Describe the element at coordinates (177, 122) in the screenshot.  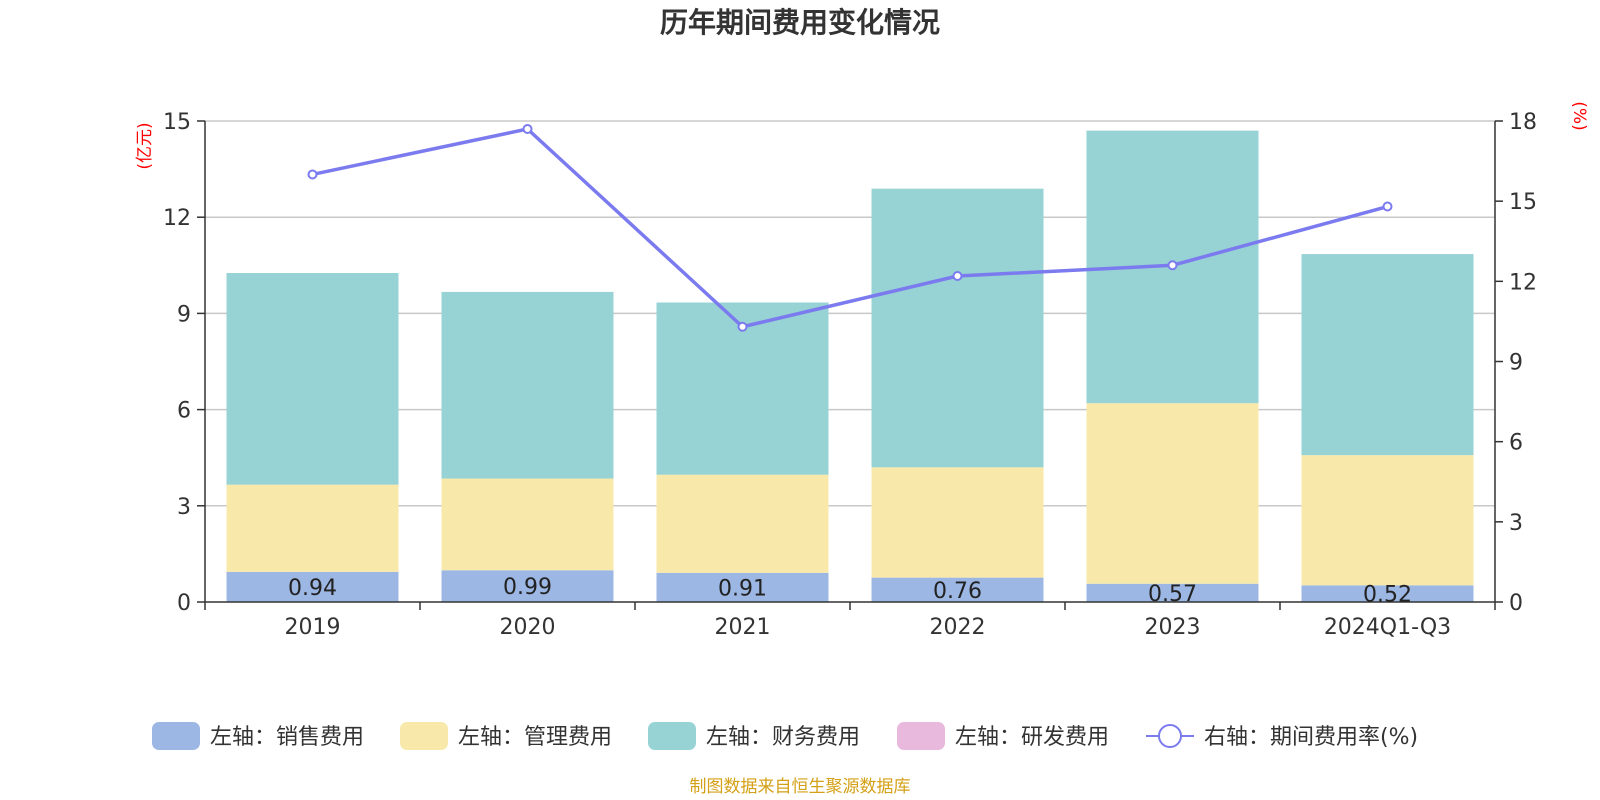
I see `left-axis-tick-label: 15` at that location.